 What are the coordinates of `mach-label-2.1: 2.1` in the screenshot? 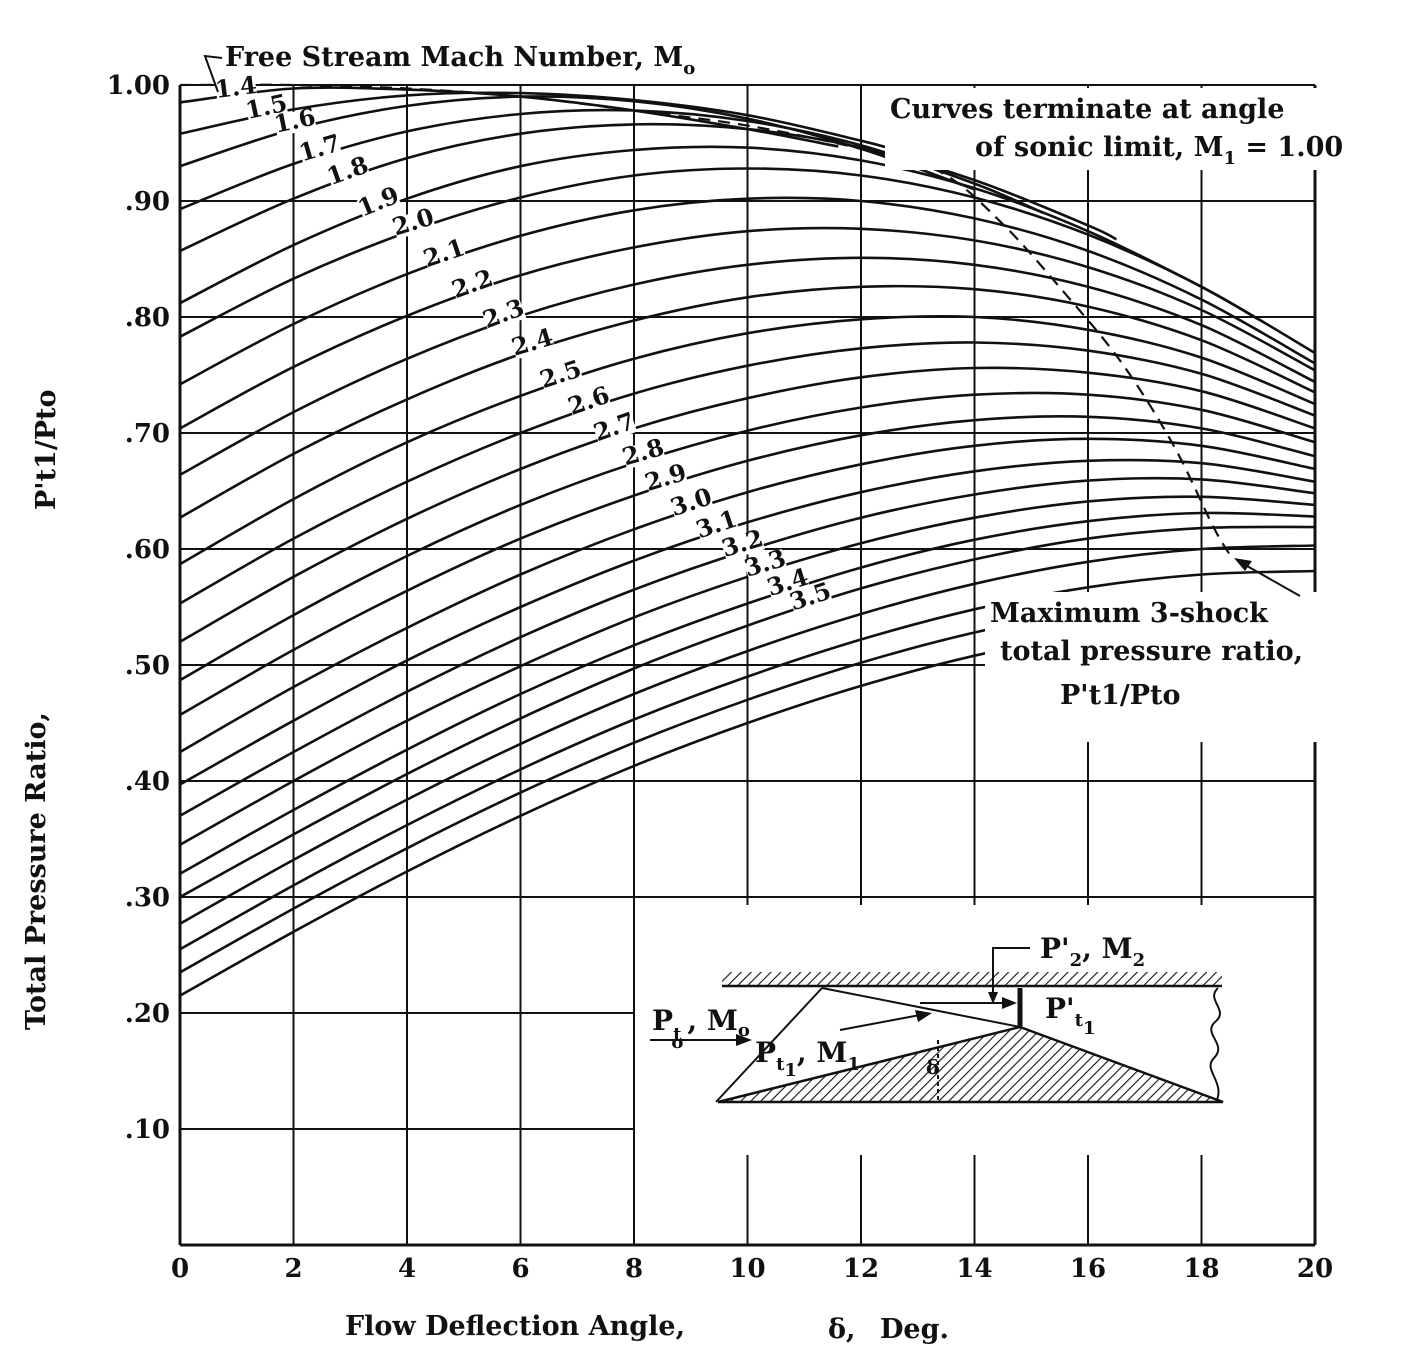 It's located at (444, 252).